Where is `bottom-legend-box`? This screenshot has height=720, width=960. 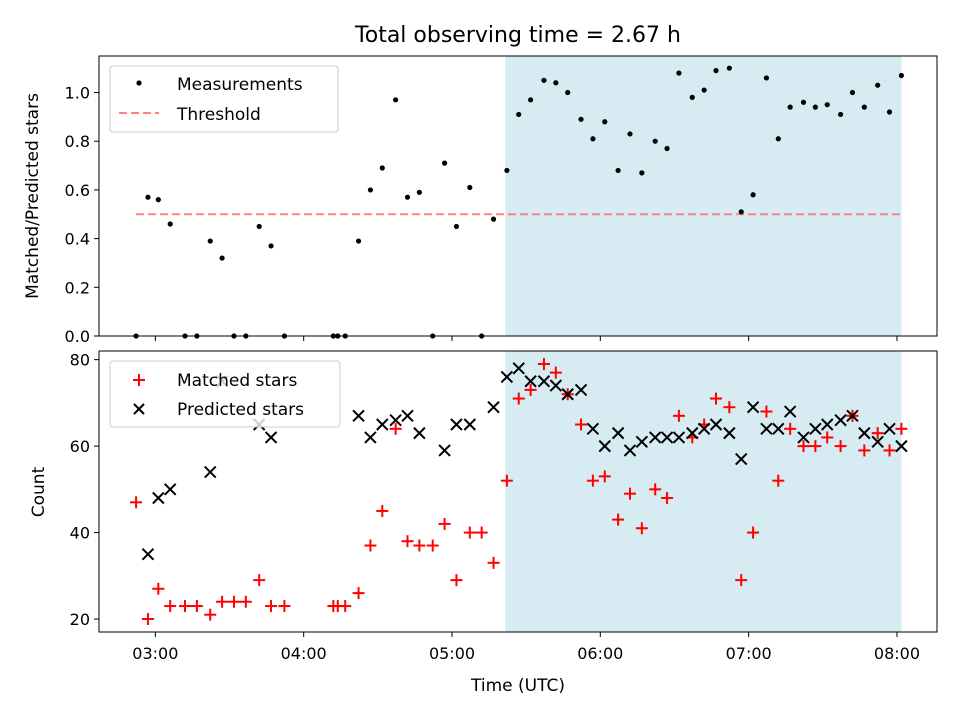 bottom-legend-box is located at coordinates (225, 394).